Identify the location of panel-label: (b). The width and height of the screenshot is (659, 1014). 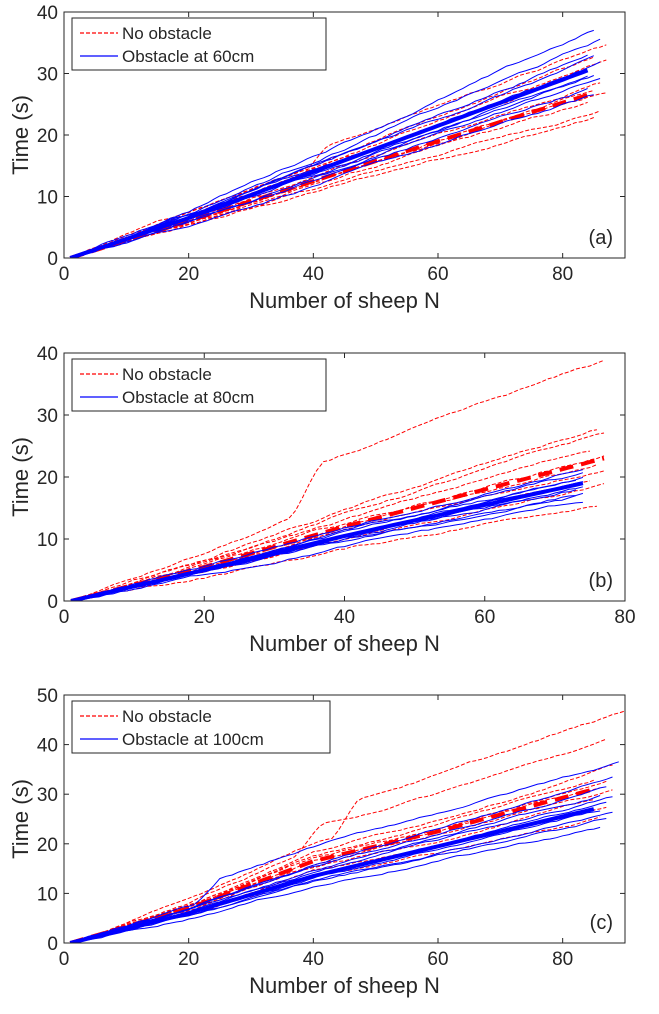
(601, 581).